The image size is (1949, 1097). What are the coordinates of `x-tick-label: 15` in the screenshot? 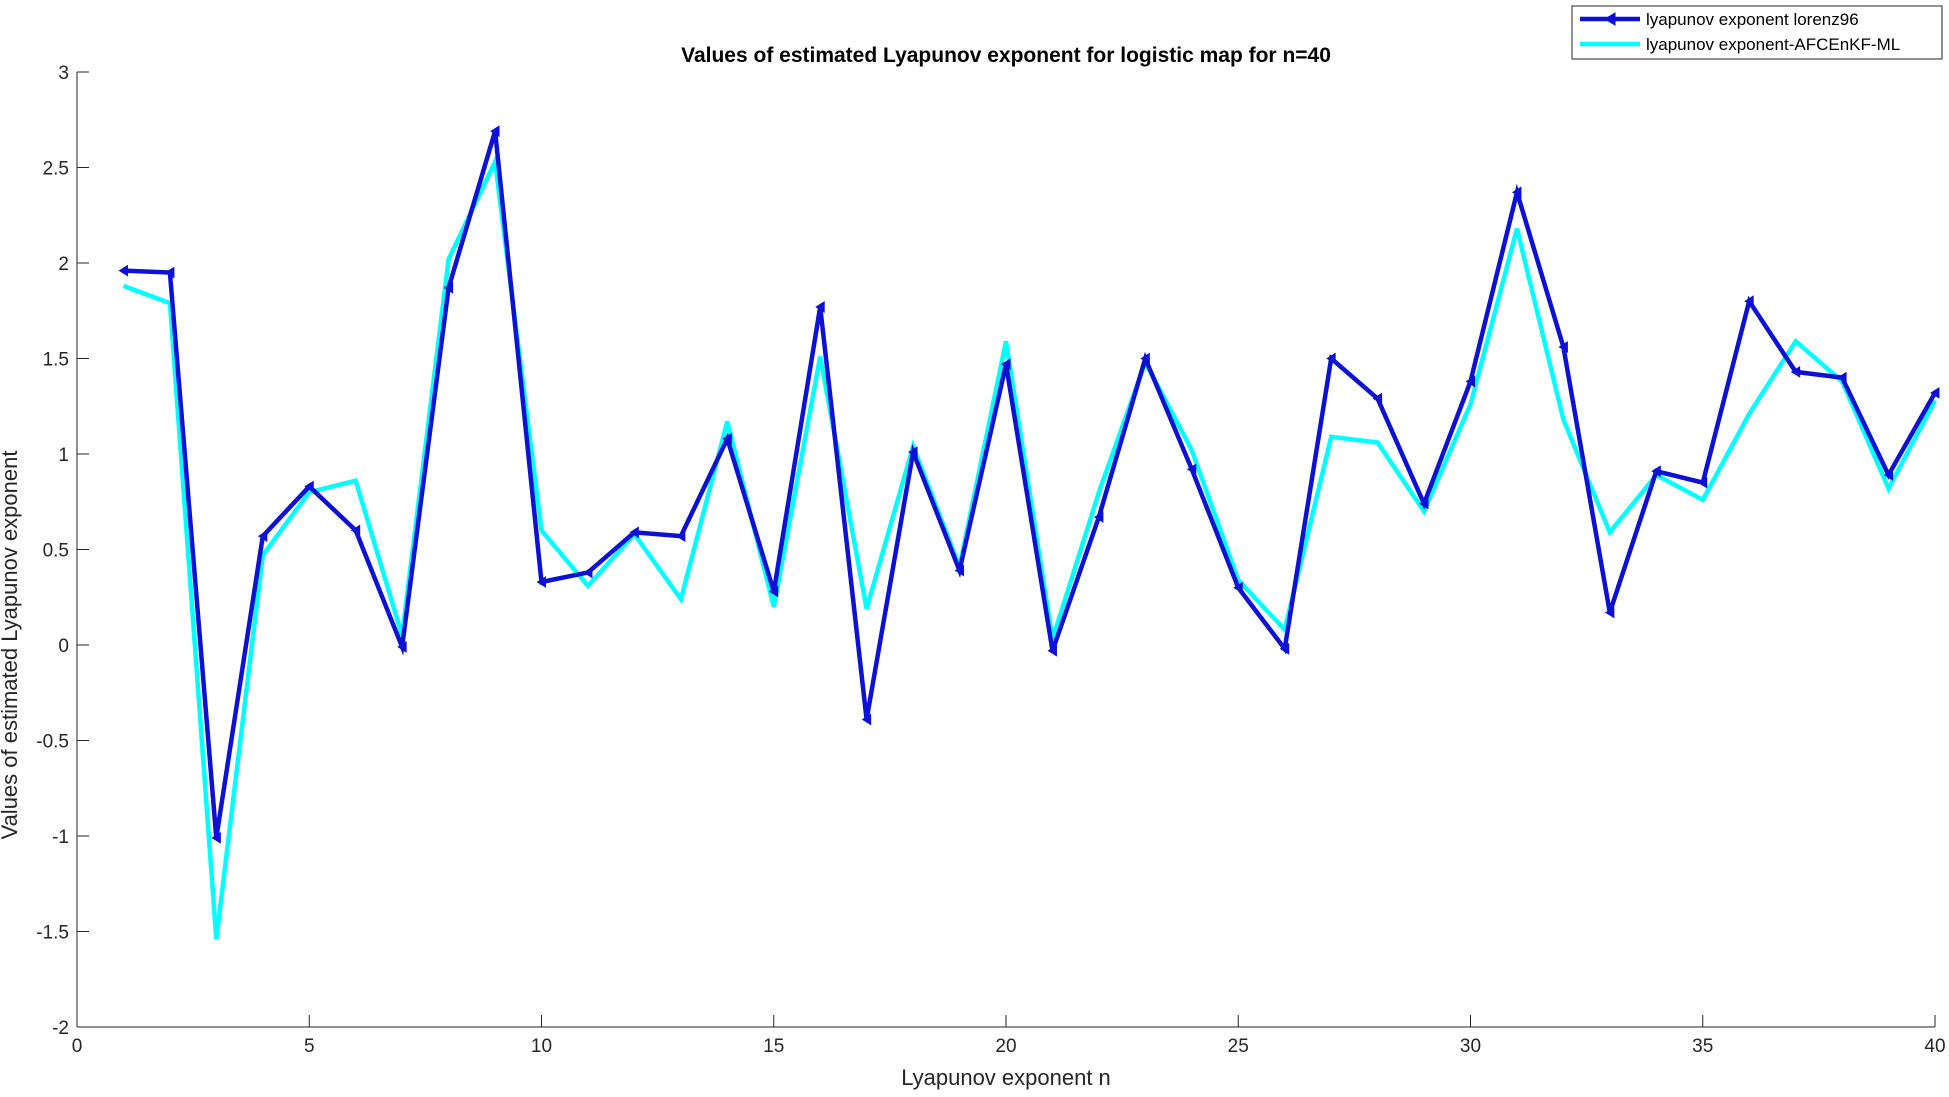 It's located at (773, 1046).